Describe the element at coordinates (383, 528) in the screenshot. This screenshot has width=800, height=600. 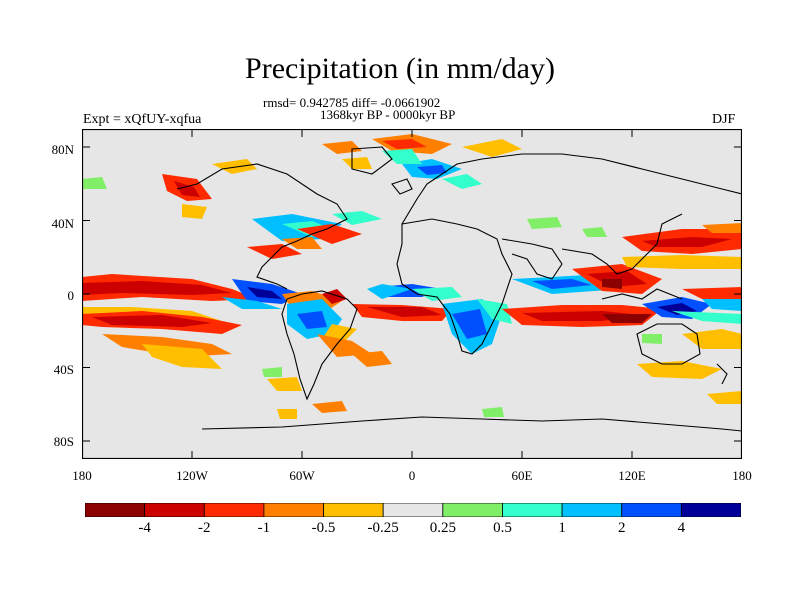
I see `colorbar-label: -0.25` at that location.